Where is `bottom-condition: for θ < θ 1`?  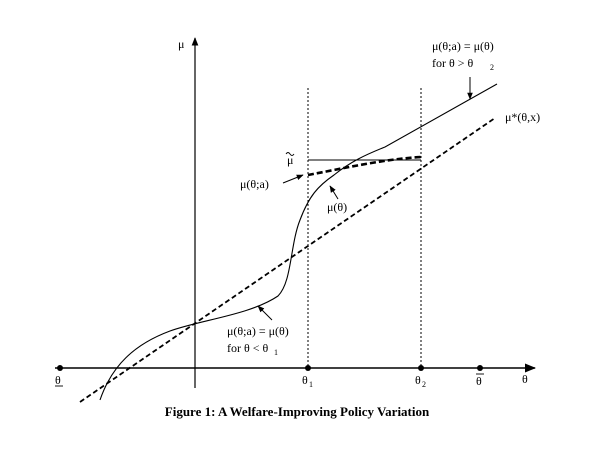
bottom-condition: for θ < θ 1 is located at coordinates (252, 349).